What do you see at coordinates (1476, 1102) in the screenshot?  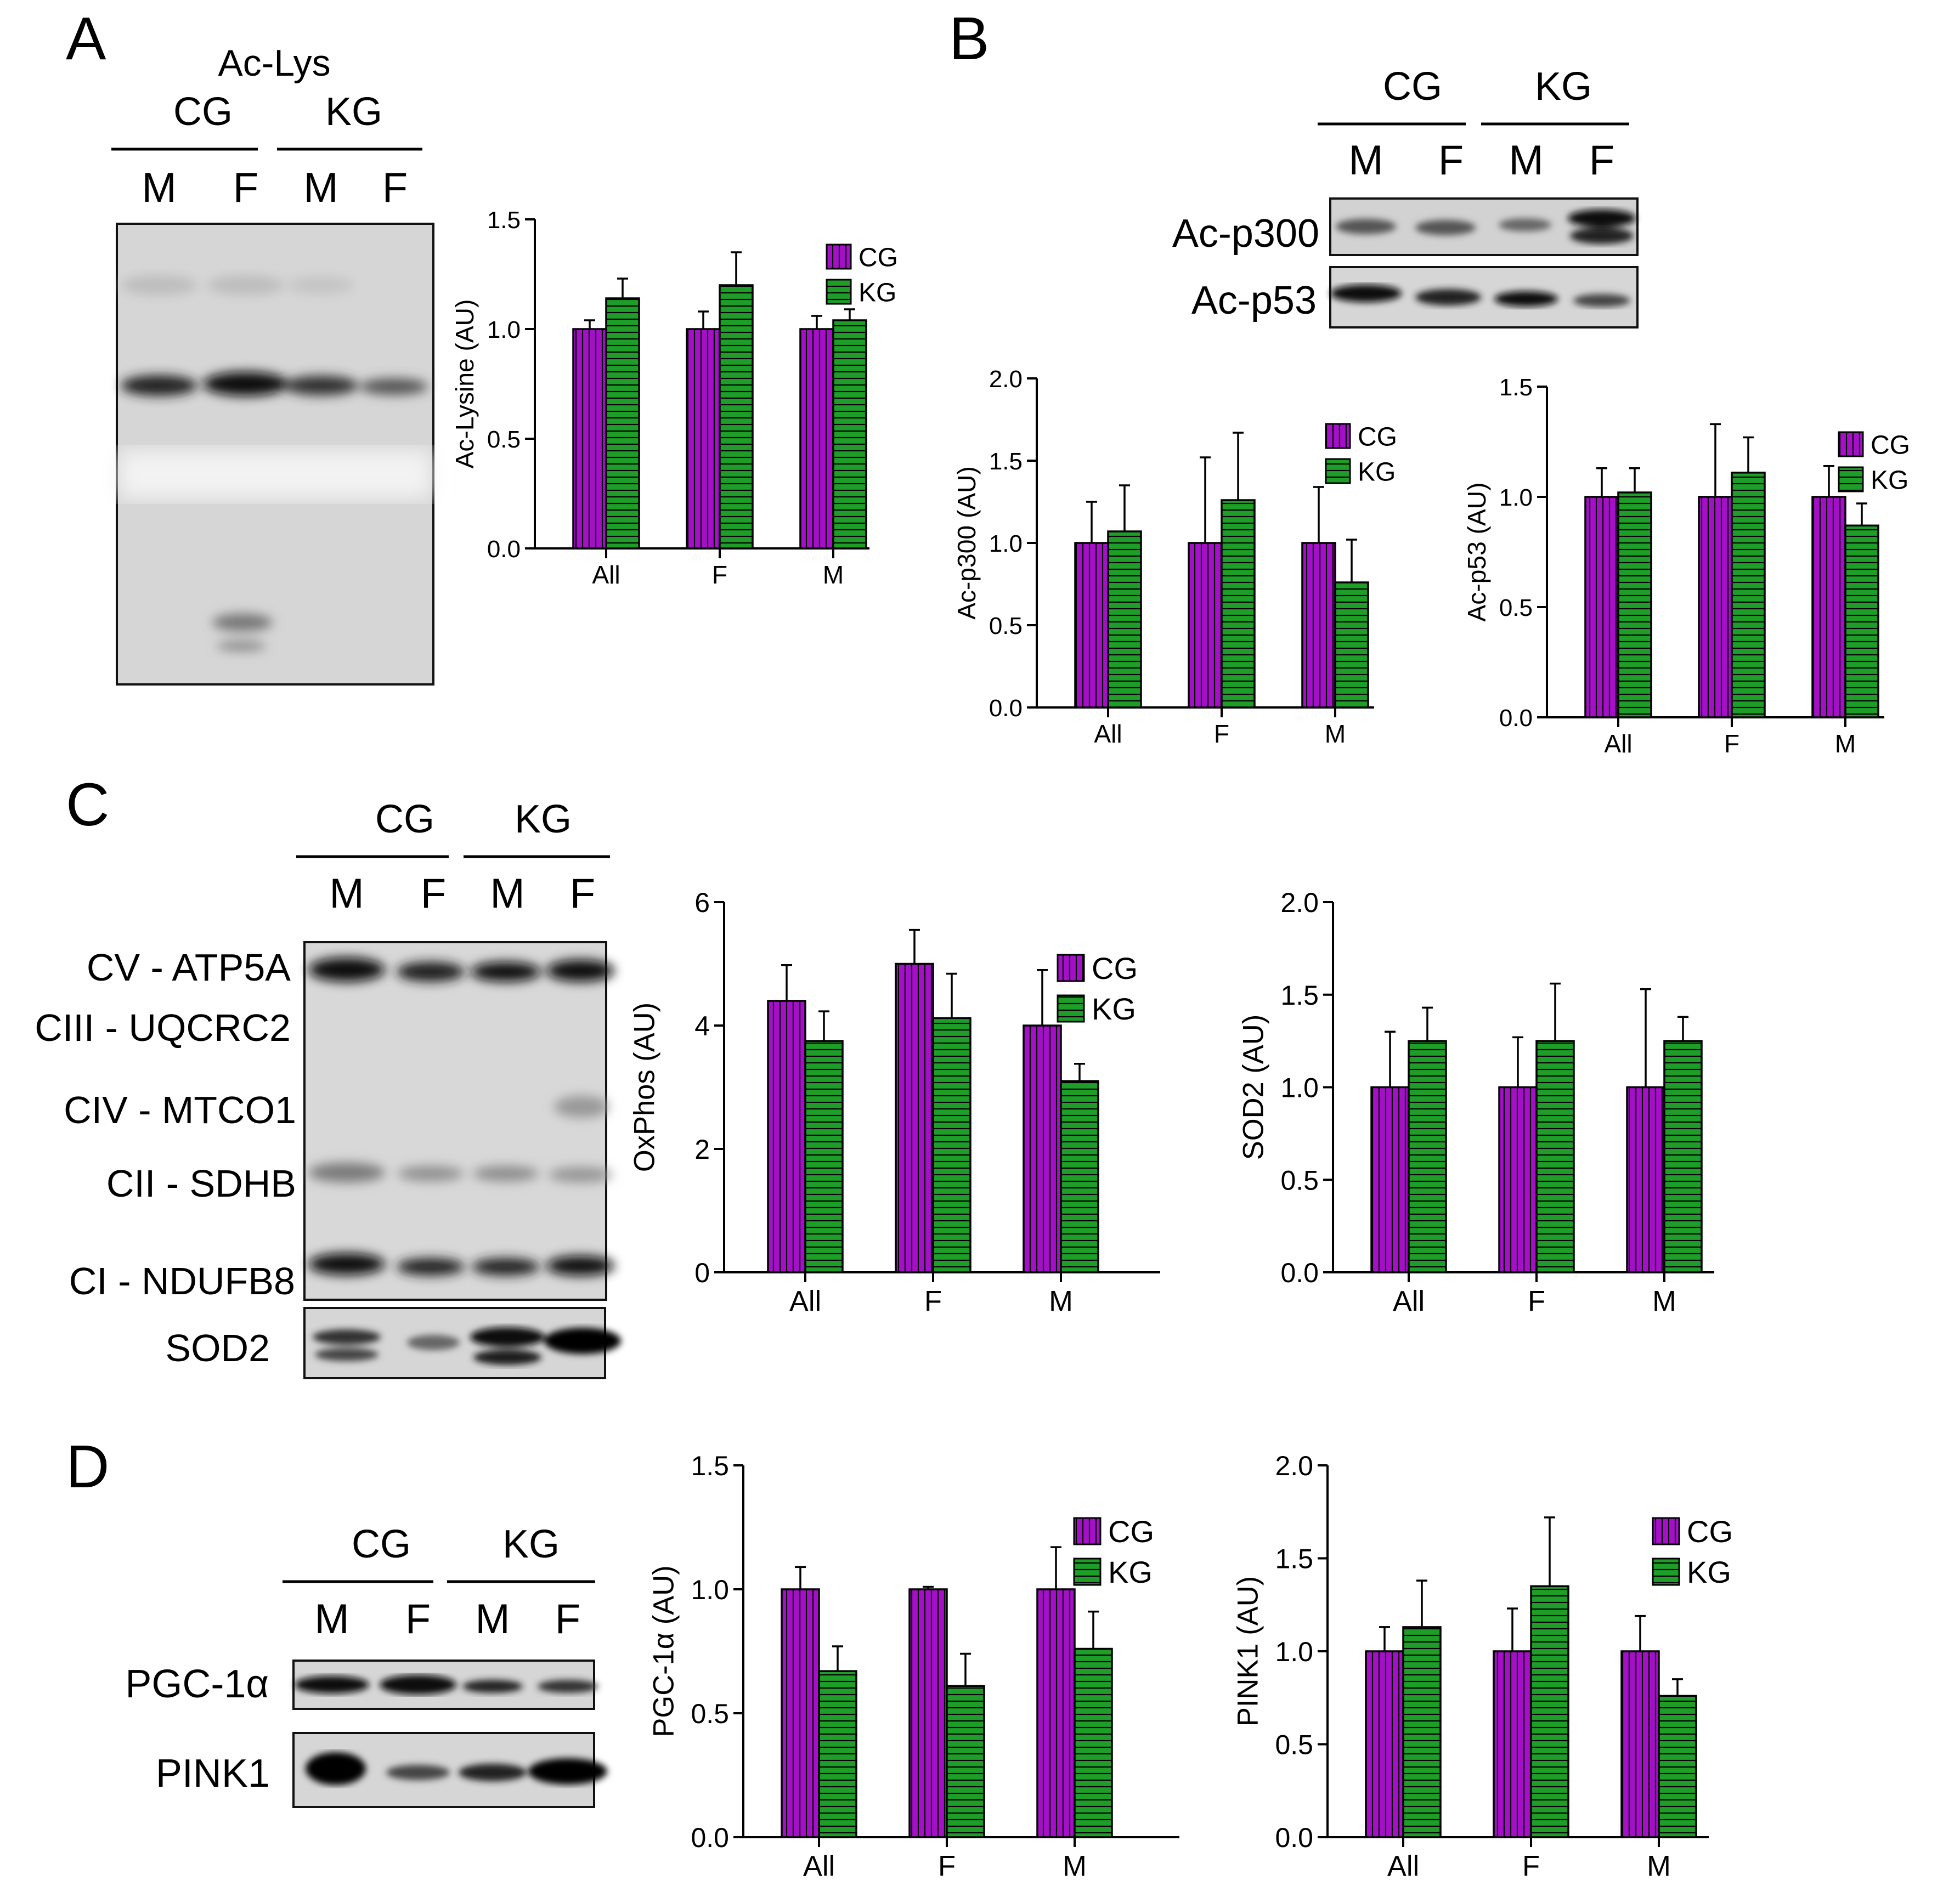 I see `chart-sod2: 0.0 0.5 1.0 1.5 2.0 SOD2 (AU) All F M` at bounding box center [1476, 1102].